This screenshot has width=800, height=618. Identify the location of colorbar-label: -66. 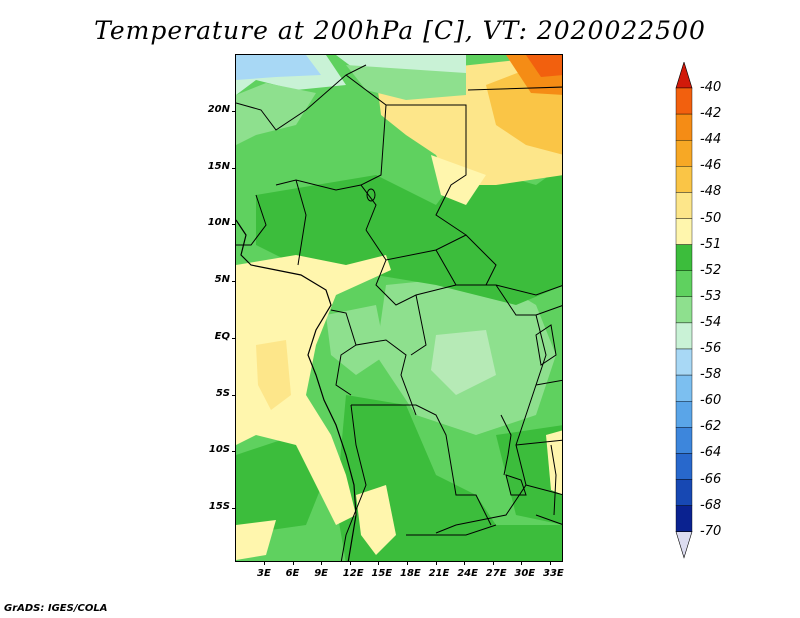
(711, 479).